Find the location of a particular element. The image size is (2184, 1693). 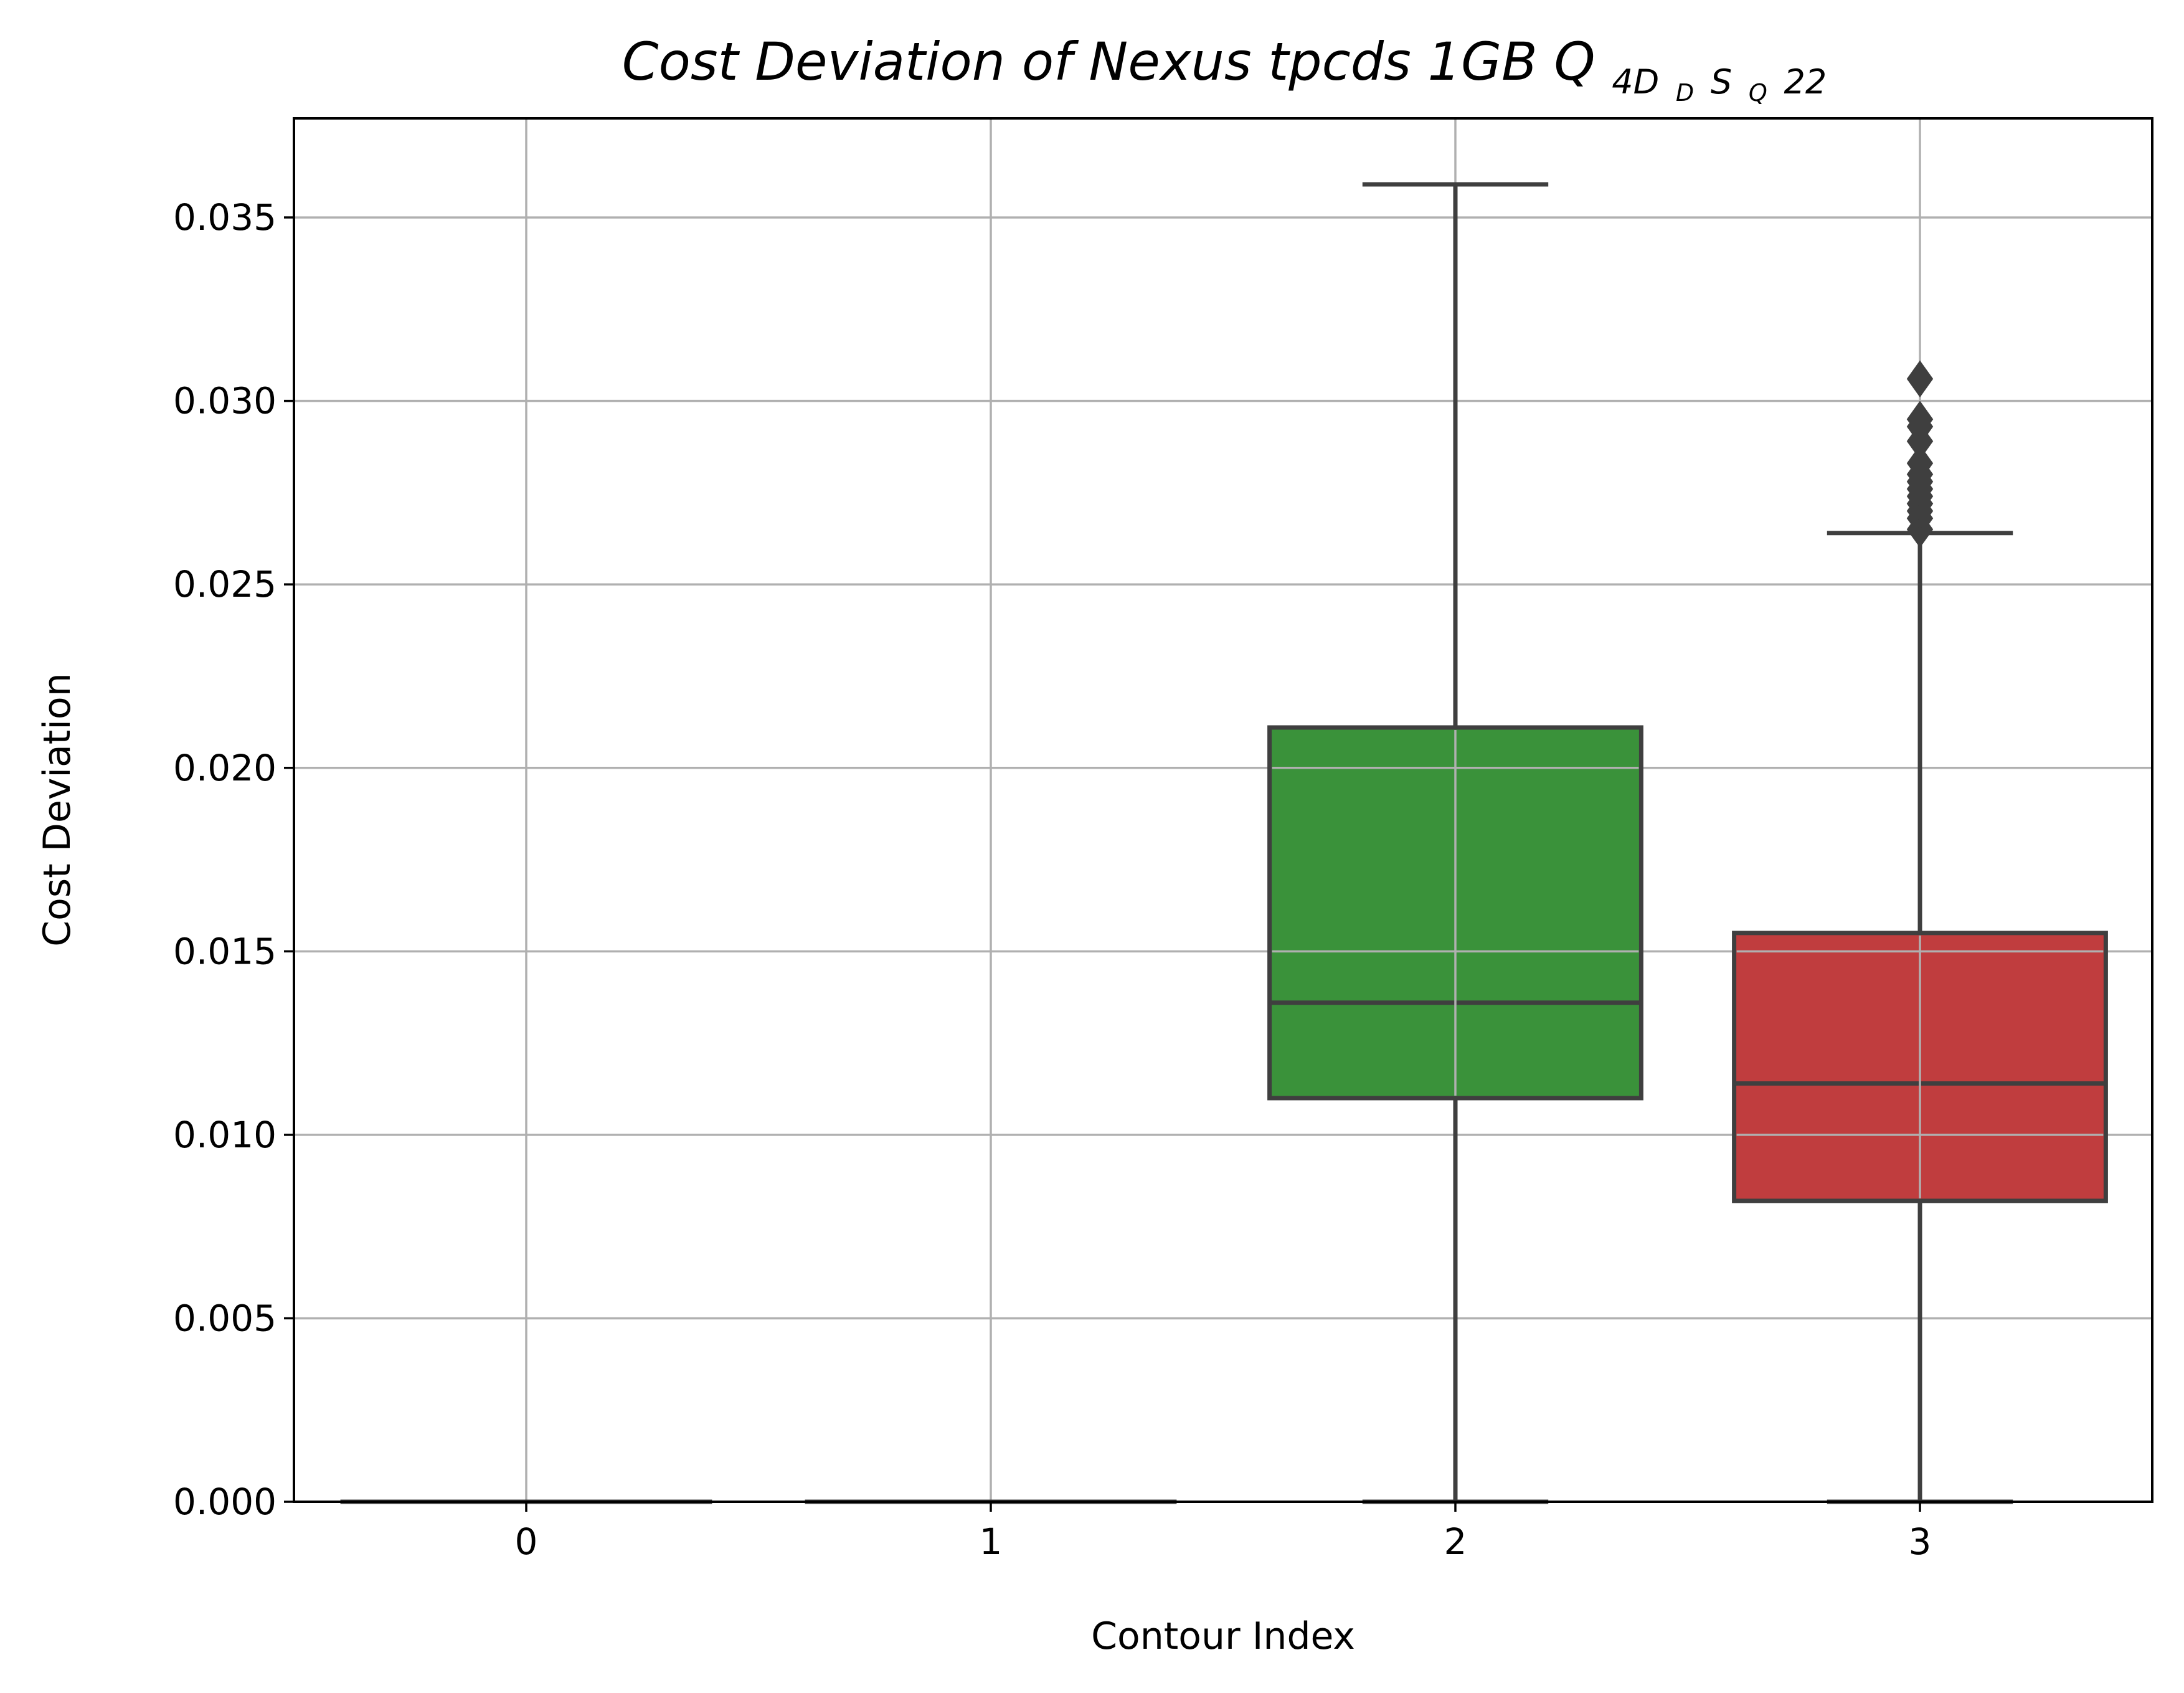

y-tick-label: 0.035 is located at coordinates (225, 218).